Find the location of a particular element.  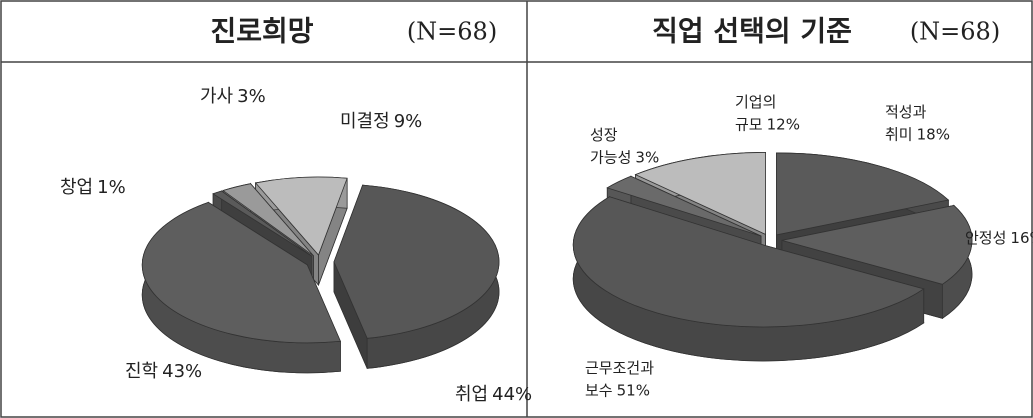

slice-label: 창업 1% is located at coordinates (93, 187).